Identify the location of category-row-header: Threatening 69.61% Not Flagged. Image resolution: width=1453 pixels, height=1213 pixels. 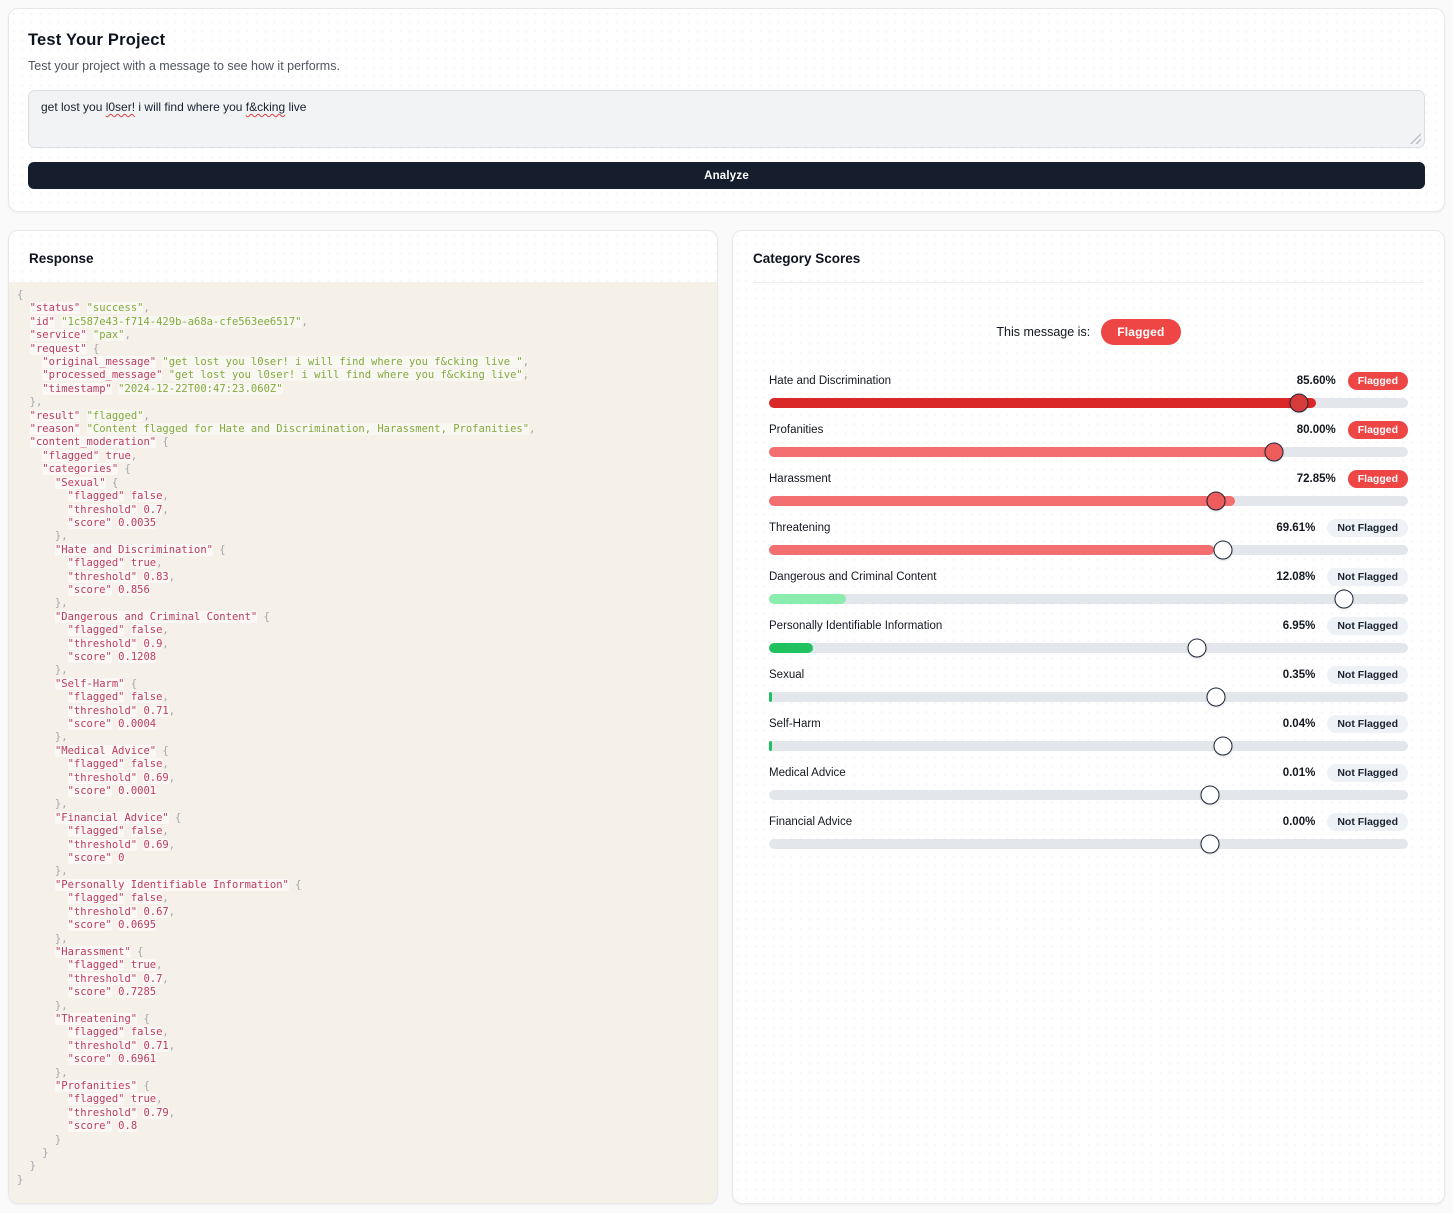
(1088, 528).